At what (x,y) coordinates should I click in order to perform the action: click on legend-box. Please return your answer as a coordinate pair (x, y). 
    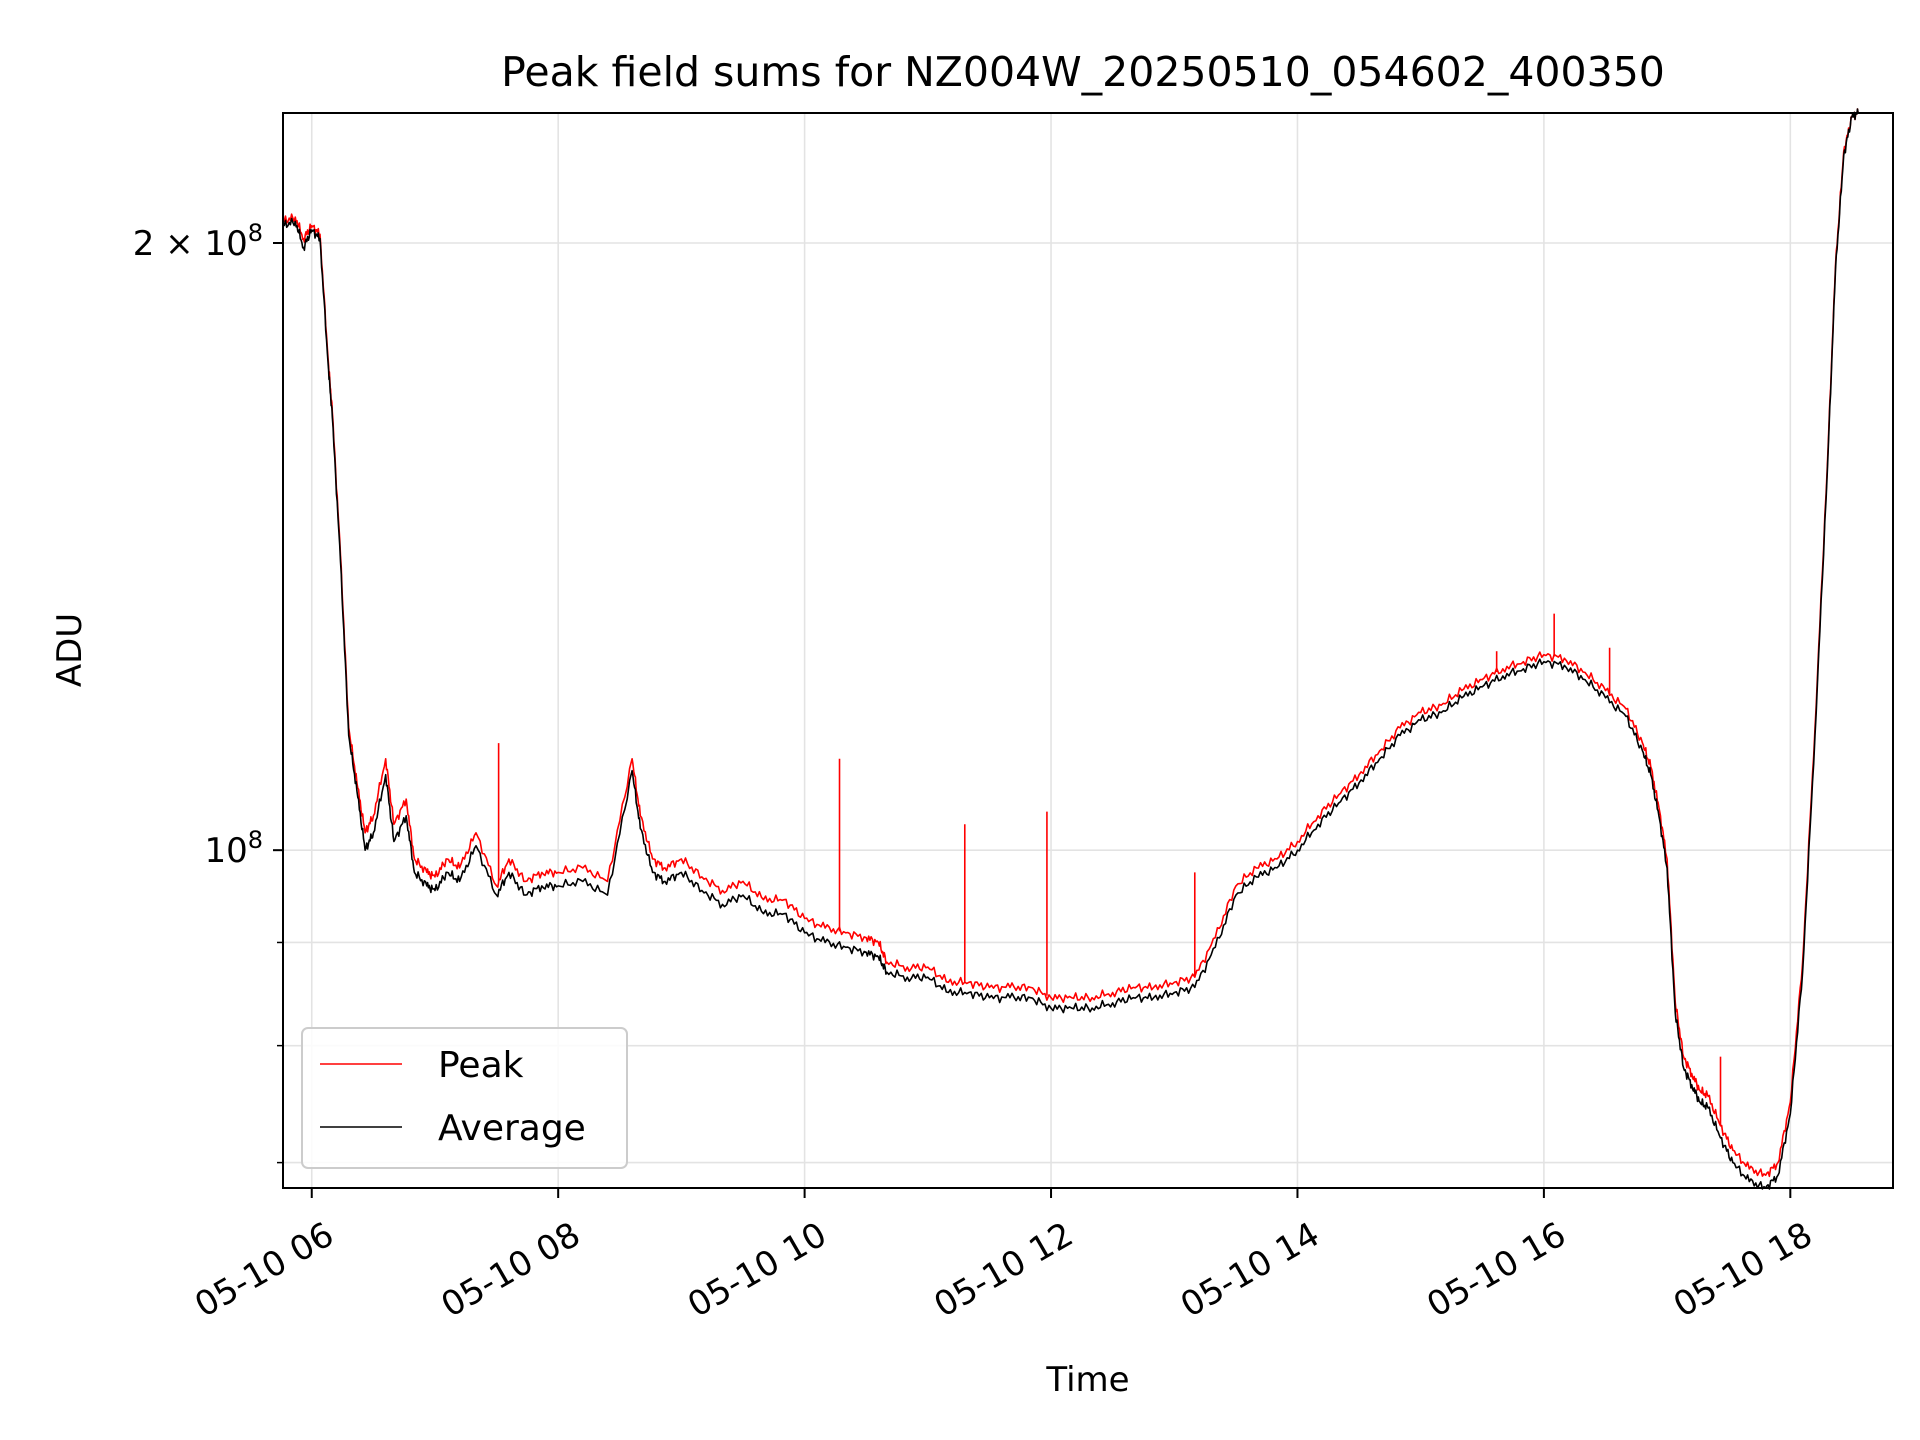
    Looking at the image, I should click on (464, 1098).